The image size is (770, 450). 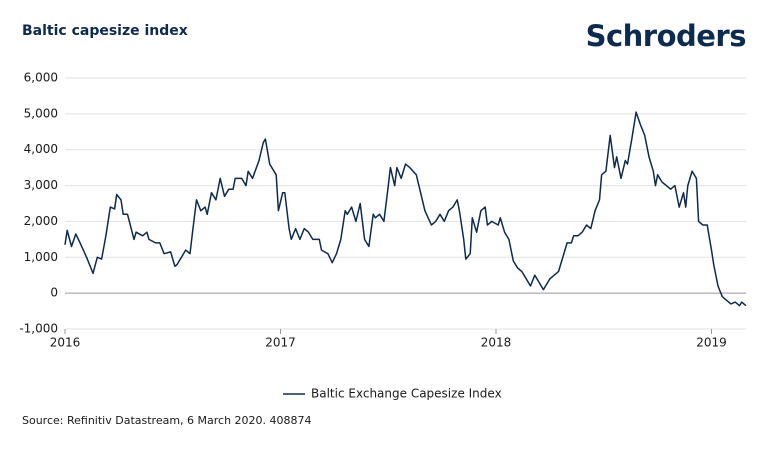 I want to click on y-tick-label: 4,000, so click(x=41, y=149).